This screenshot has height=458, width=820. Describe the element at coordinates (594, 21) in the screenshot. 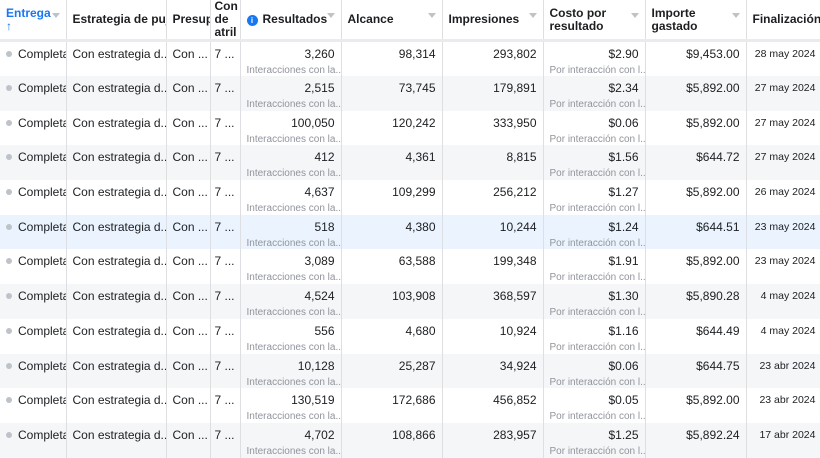

I see `column-header-costo: Costo por resultado` at that location.